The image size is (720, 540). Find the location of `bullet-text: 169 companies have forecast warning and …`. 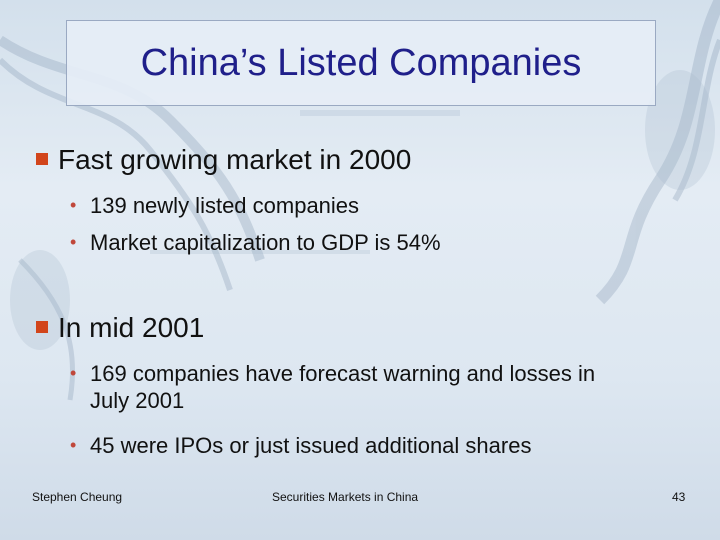

bullet-text: 169 companies have forecast warning and … is located at coordinates (343, 387).